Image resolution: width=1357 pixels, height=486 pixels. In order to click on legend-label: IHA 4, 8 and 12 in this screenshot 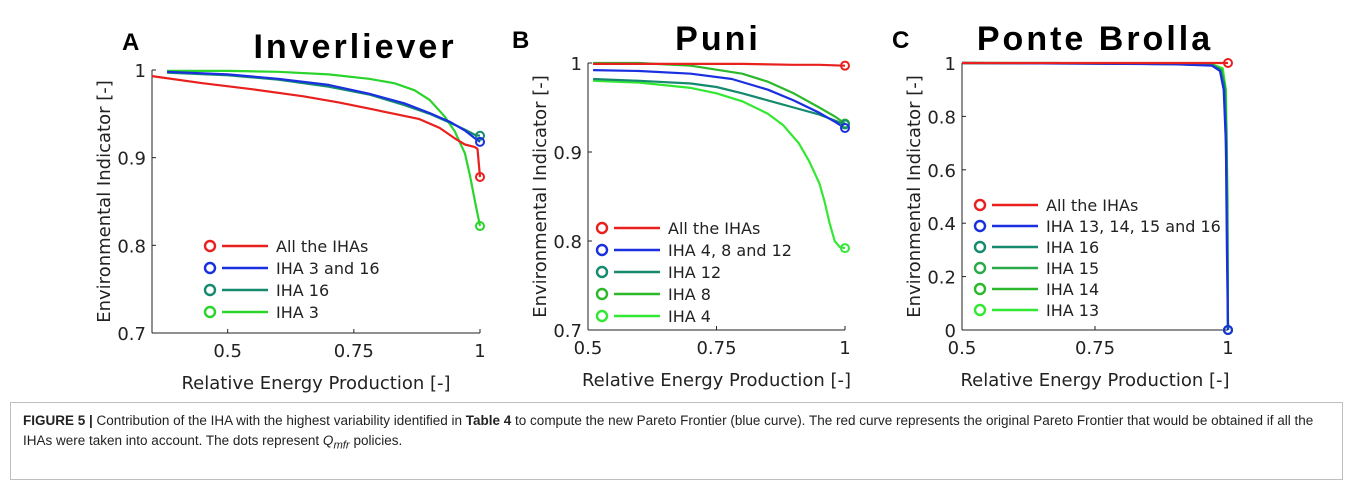, I will do `click(730, 250)`.